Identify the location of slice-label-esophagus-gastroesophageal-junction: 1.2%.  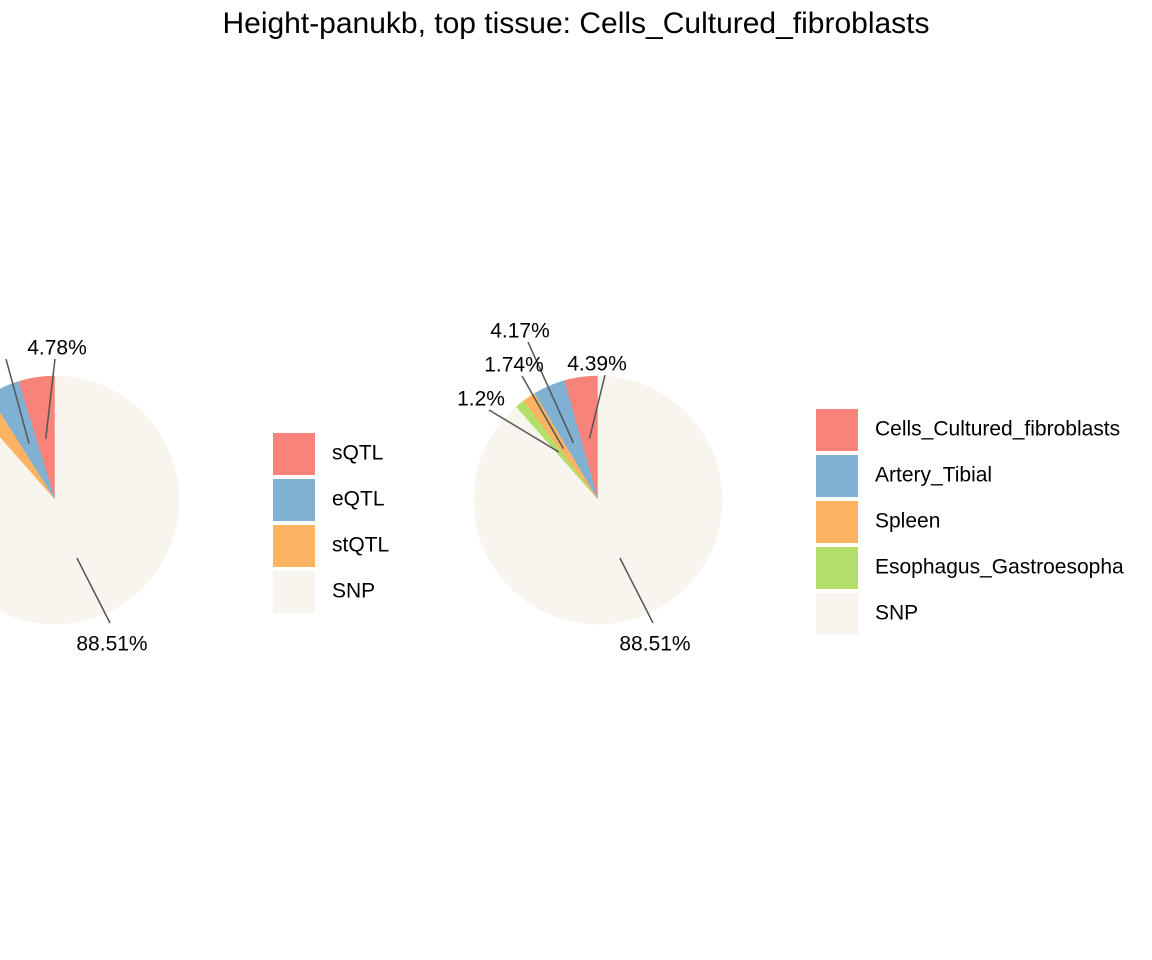
(481, 399).